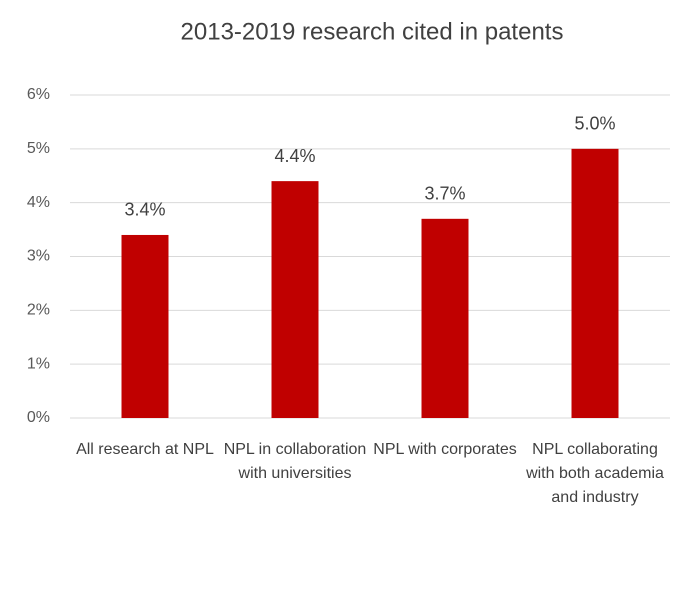 This screenshot has width=692, height=615. What do you see at coordinates (38, 256) in the screenshot?
I see `y-tick-label: 3%` at bounding box center [38, 256].